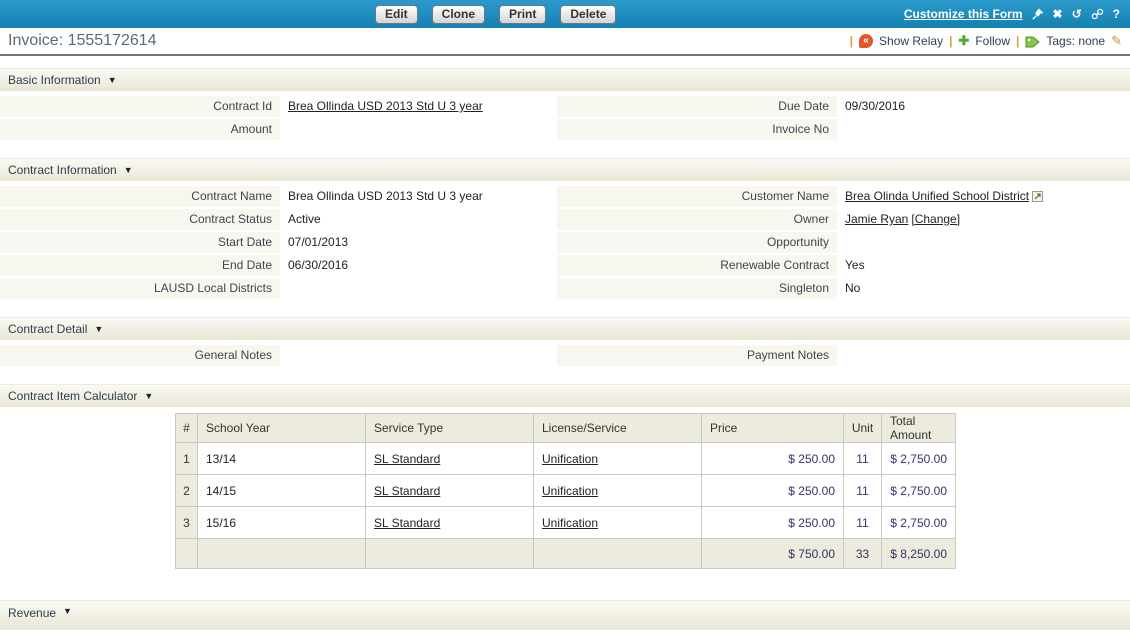 The height and width of the screenshot is (632, 1130). What do you see at coordinates (862, 428) in the screenshot?
I see `column-header-unit: Unit` at bounding box center [862, 428].